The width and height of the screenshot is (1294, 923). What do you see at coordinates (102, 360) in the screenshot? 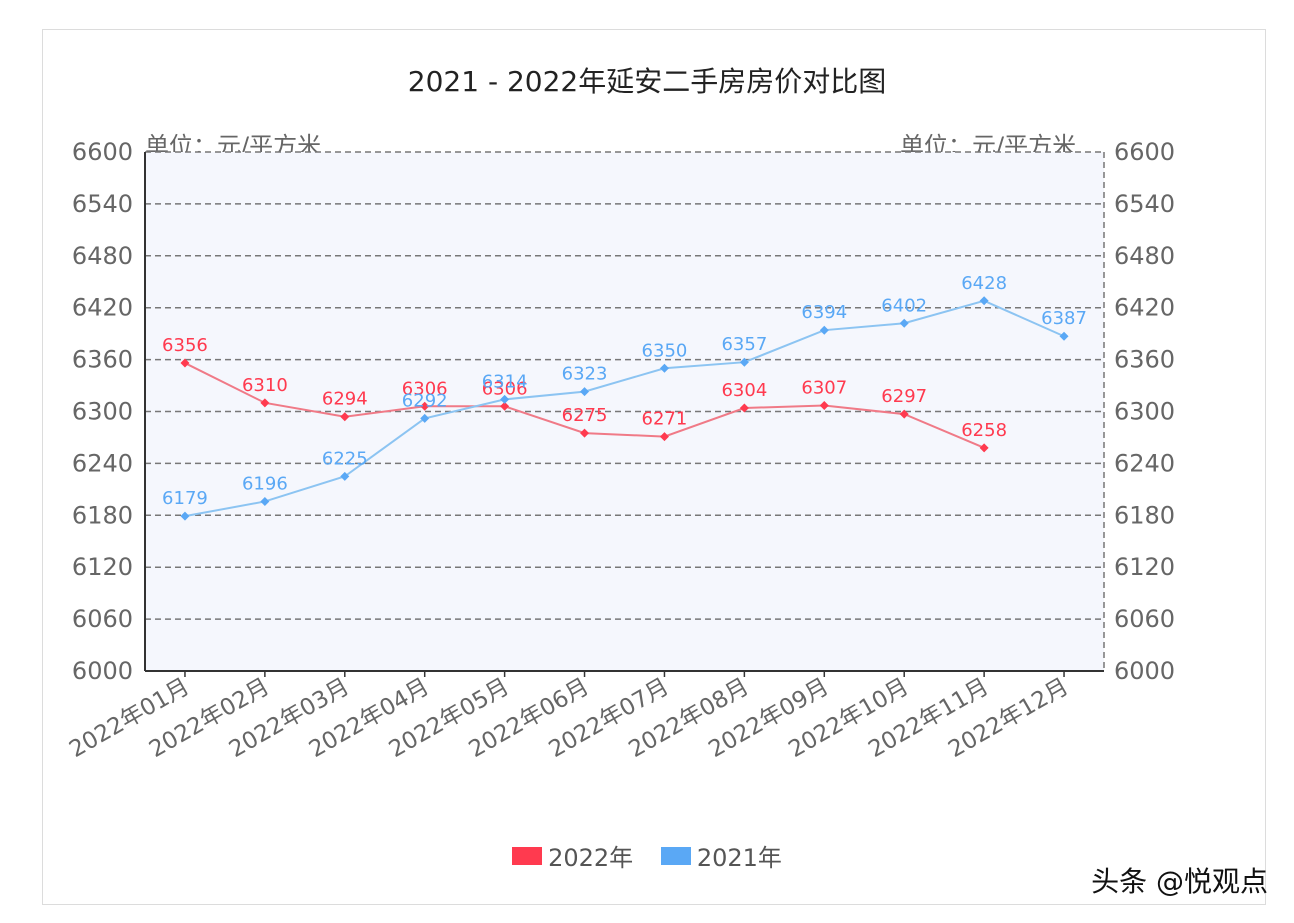
I see `y-tick-label-left: 6360` at bounding box center [102, 360].